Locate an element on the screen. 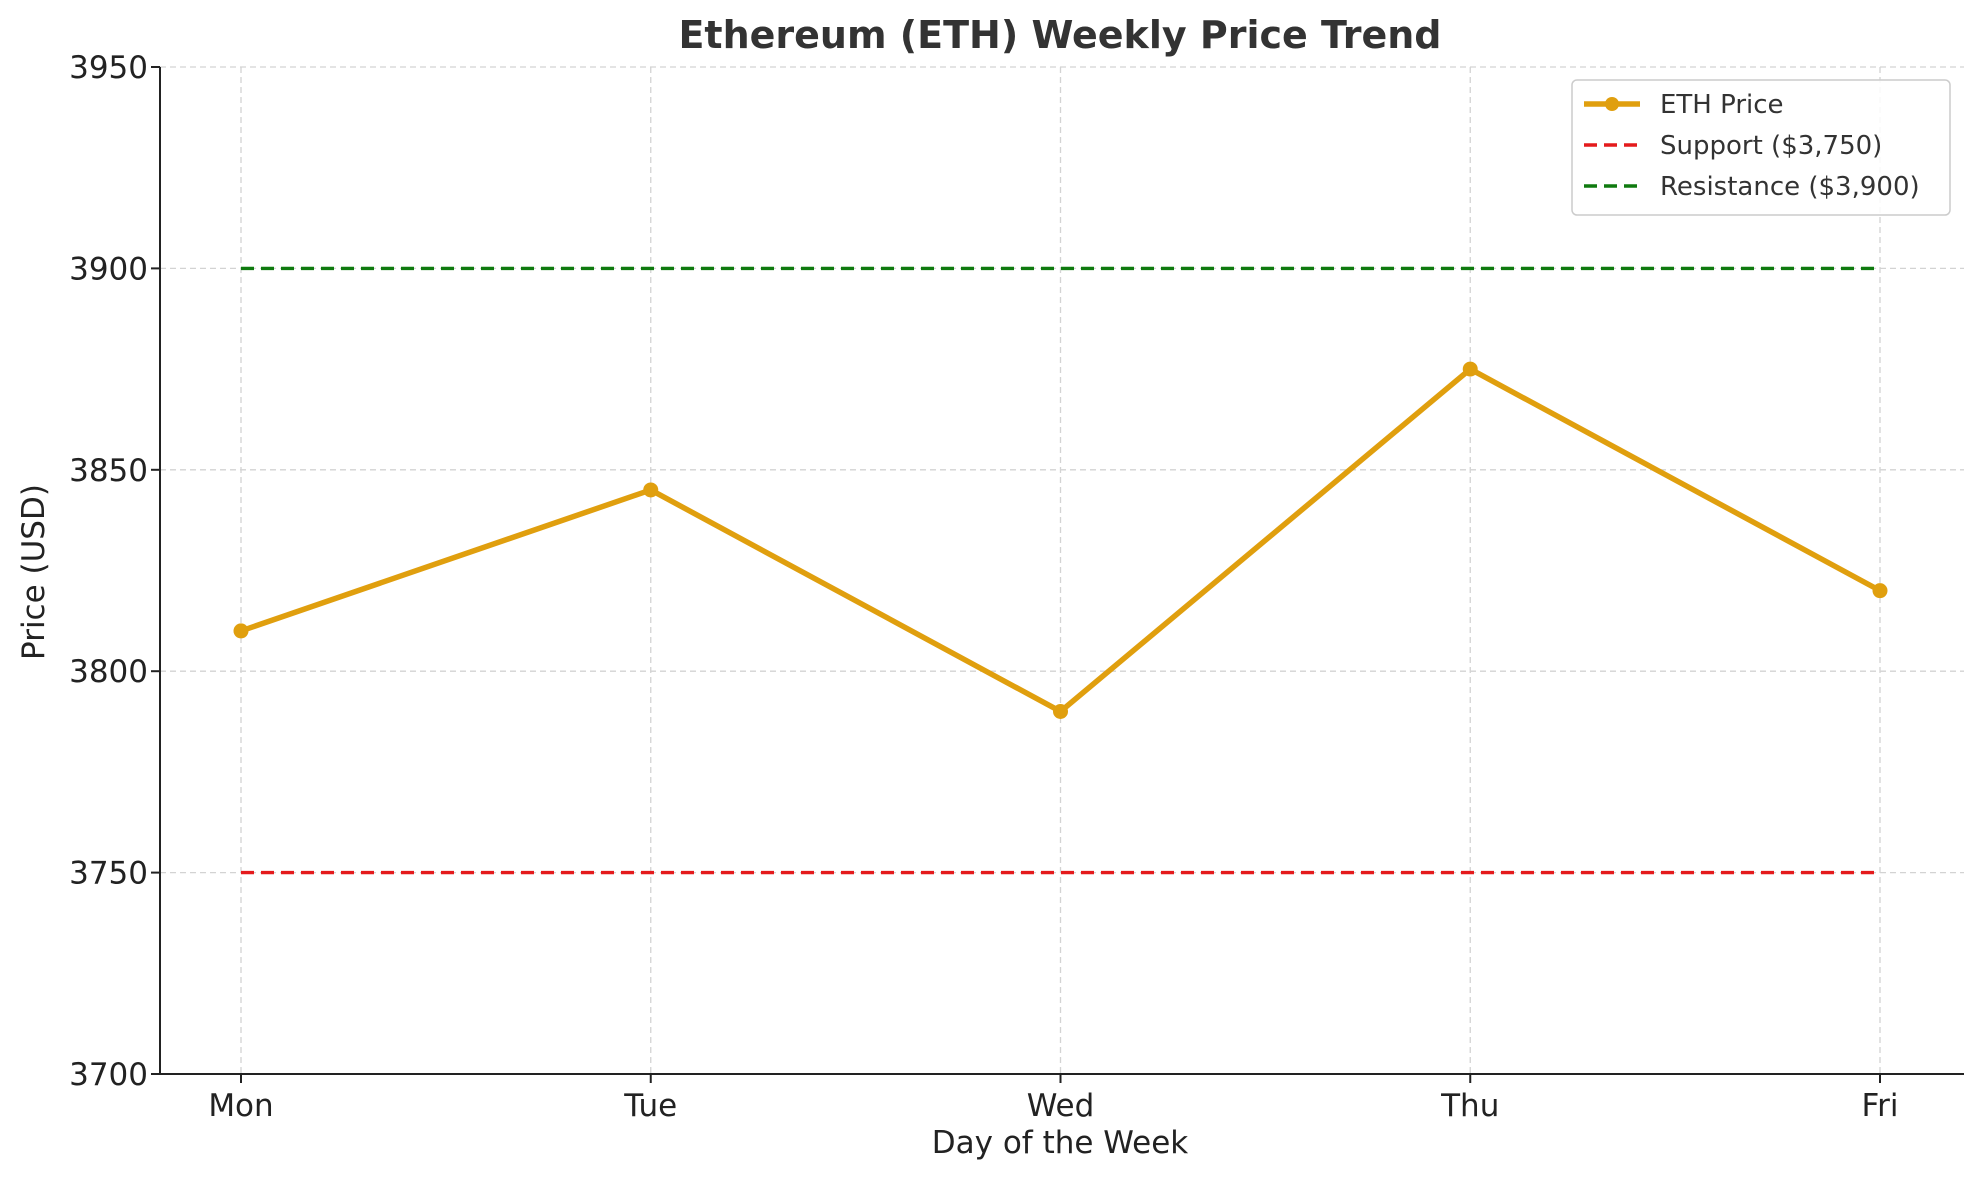 The image size is (1980, 1180). legend-label: Support ($3,750) is located at coordinates (1771, 146).